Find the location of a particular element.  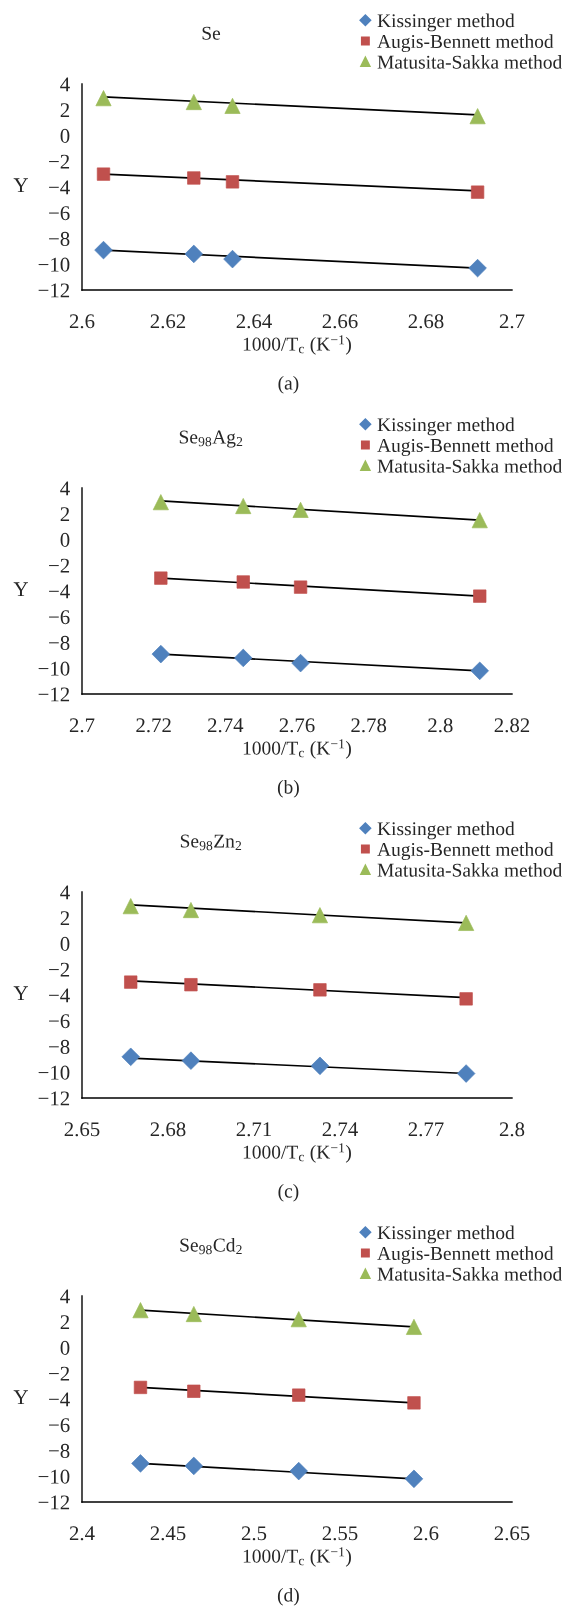

chart-title: Se is located at coordinates (211, 33).